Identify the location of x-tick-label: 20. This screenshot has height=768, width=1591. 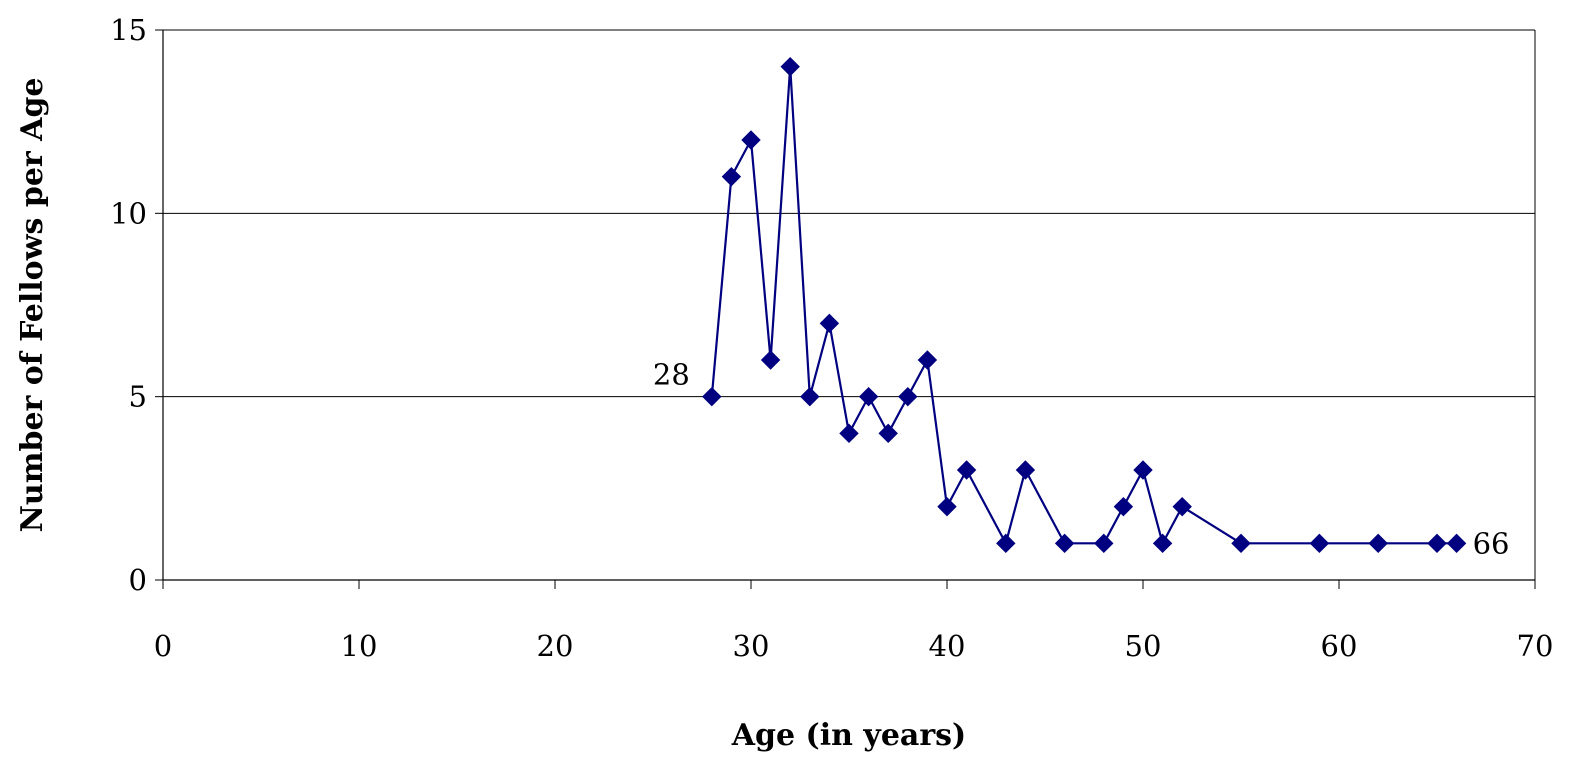
(555, 646).